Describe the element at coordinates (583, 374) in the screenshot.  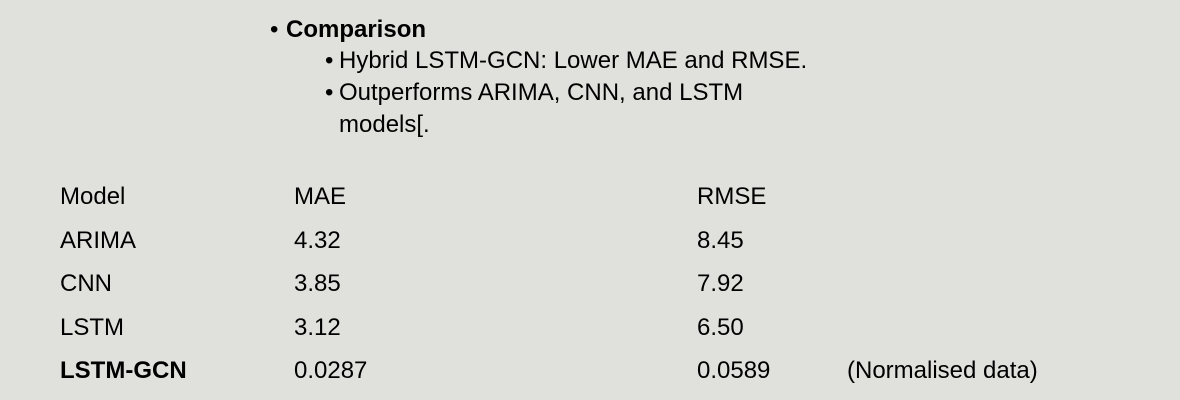
I see `table-row: LSTM-GCN 0.0287 0.0589 (Normalised data)` at that location.